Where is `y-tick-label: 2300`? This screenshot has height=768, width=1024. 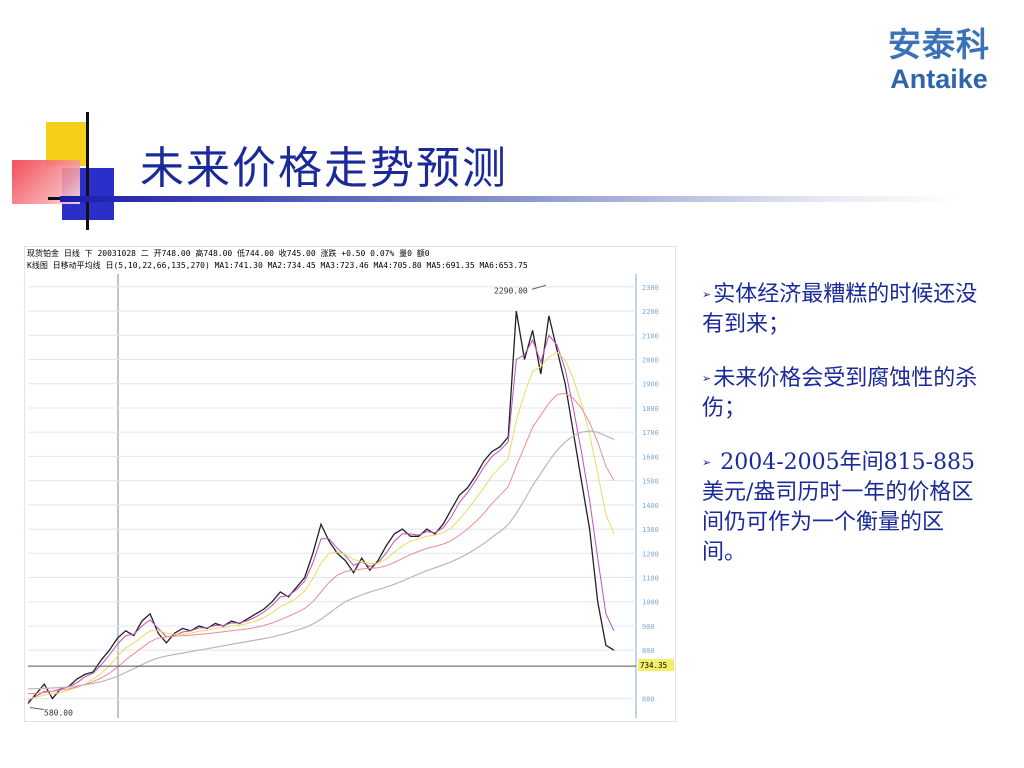
y-tick-label: 2300 is located at coordinates (650, 288).